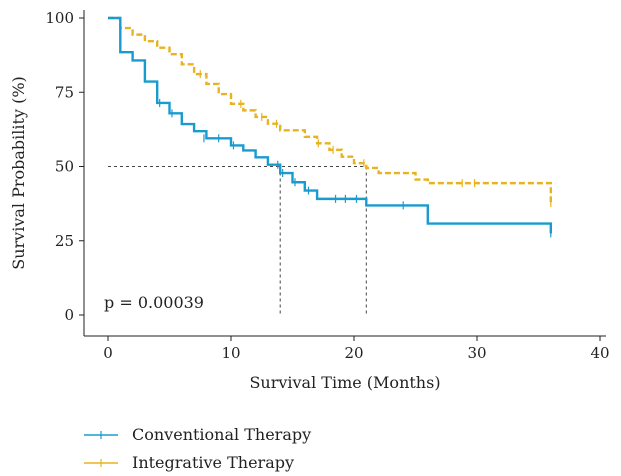 This screenshot has height=476, width=621. Describe the element at coordinates (353, 353) in the screenshot. I see `x-tick-label: 20` at that location.